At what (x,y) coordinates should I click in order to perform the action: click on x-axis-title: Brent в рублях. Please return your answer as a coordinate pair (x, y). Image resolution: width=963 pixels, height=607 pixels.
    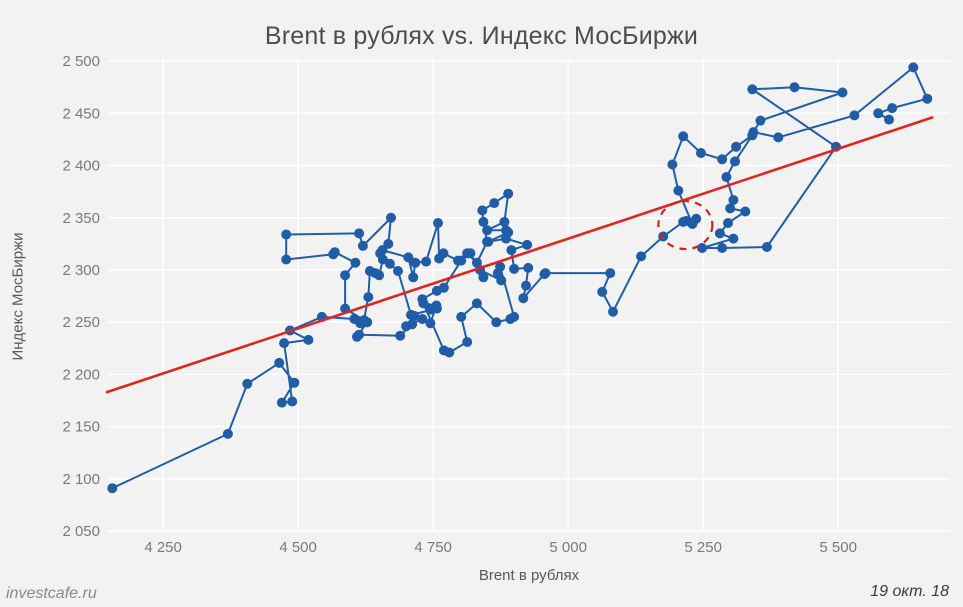
    Looking at the image, I should click on (529, 575).